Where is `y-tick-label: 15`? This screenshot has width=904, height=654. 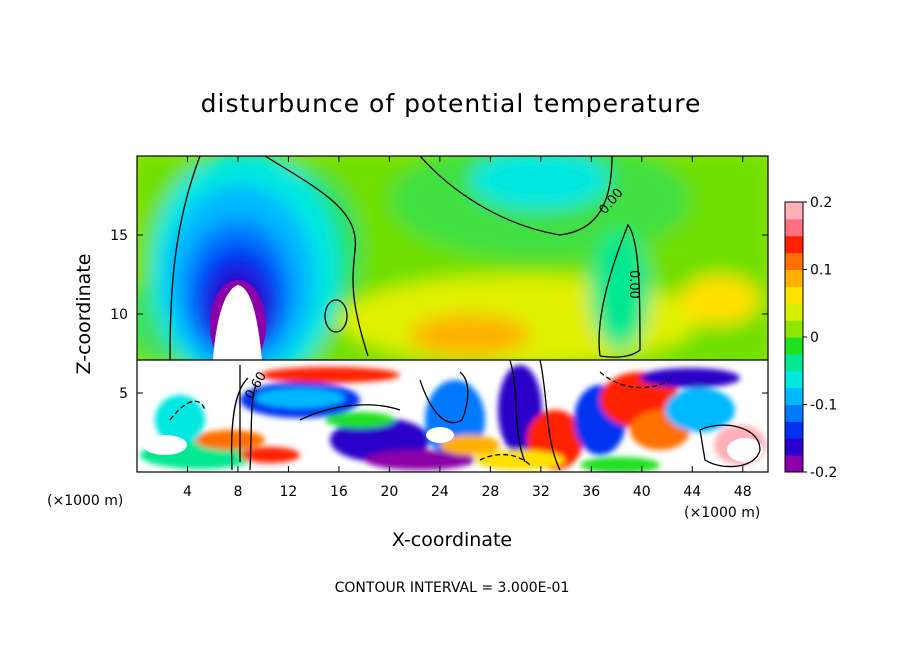 y-tick-label: 15 is located at coordinates (119, 236).